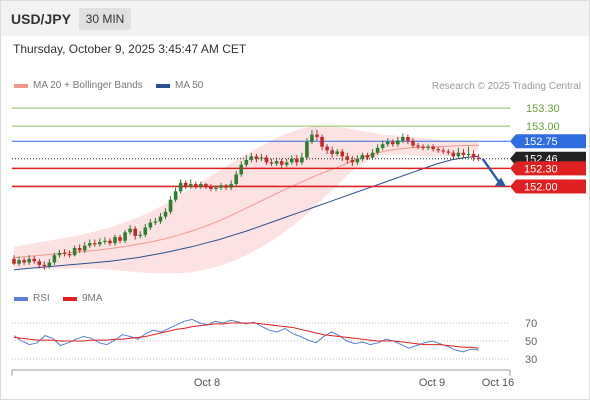 The height and width of the screenshot is (400, 590). I want to click on level-label-152.30: 152.30, so click(541, 169).